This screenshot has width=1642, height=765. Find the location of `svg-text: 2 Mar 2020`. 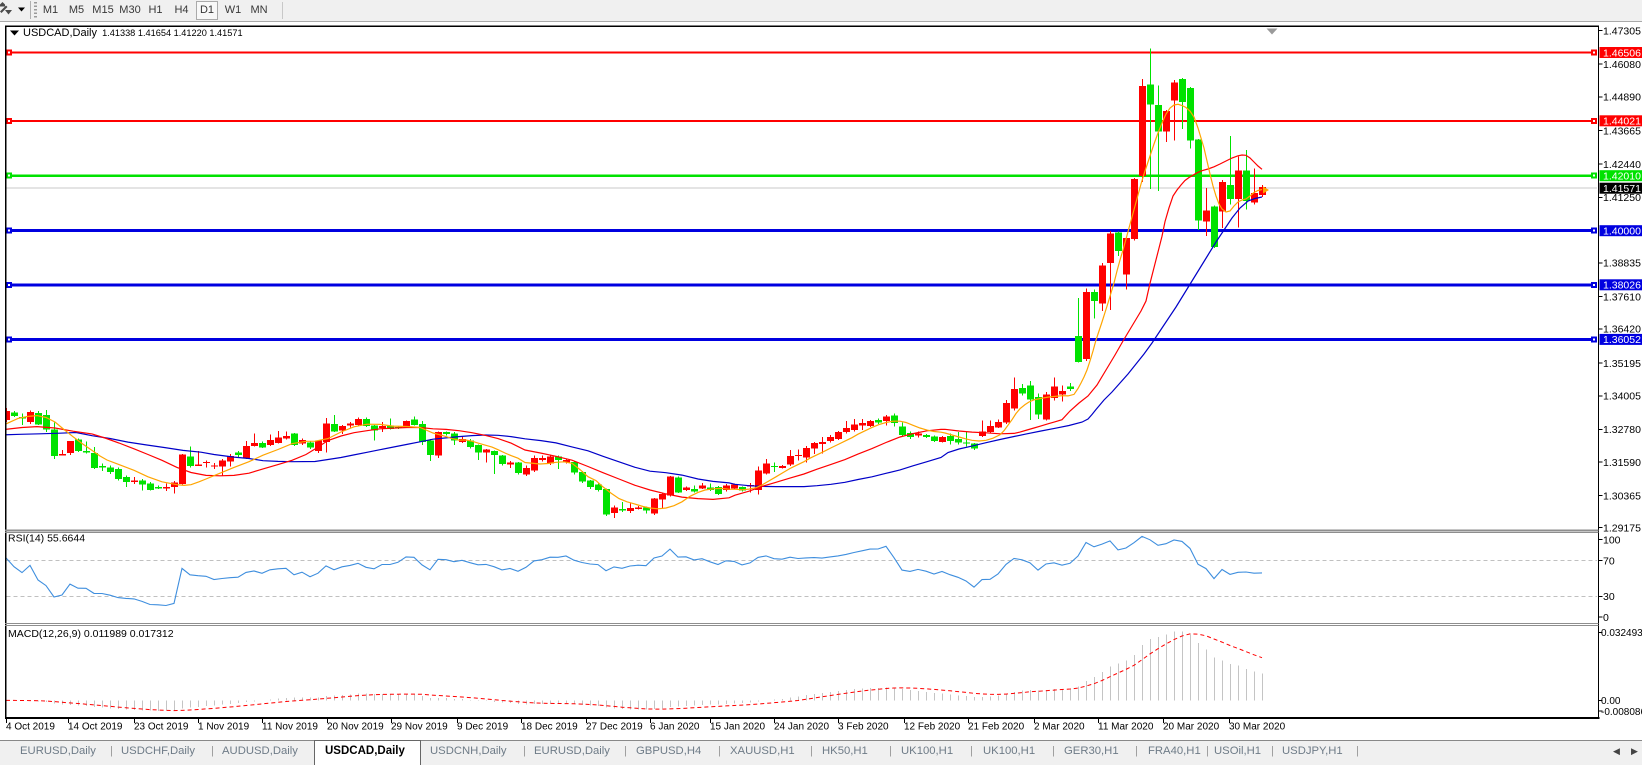

svg-text: 2 Mar 2020 is located at coordinates (1059, 727).